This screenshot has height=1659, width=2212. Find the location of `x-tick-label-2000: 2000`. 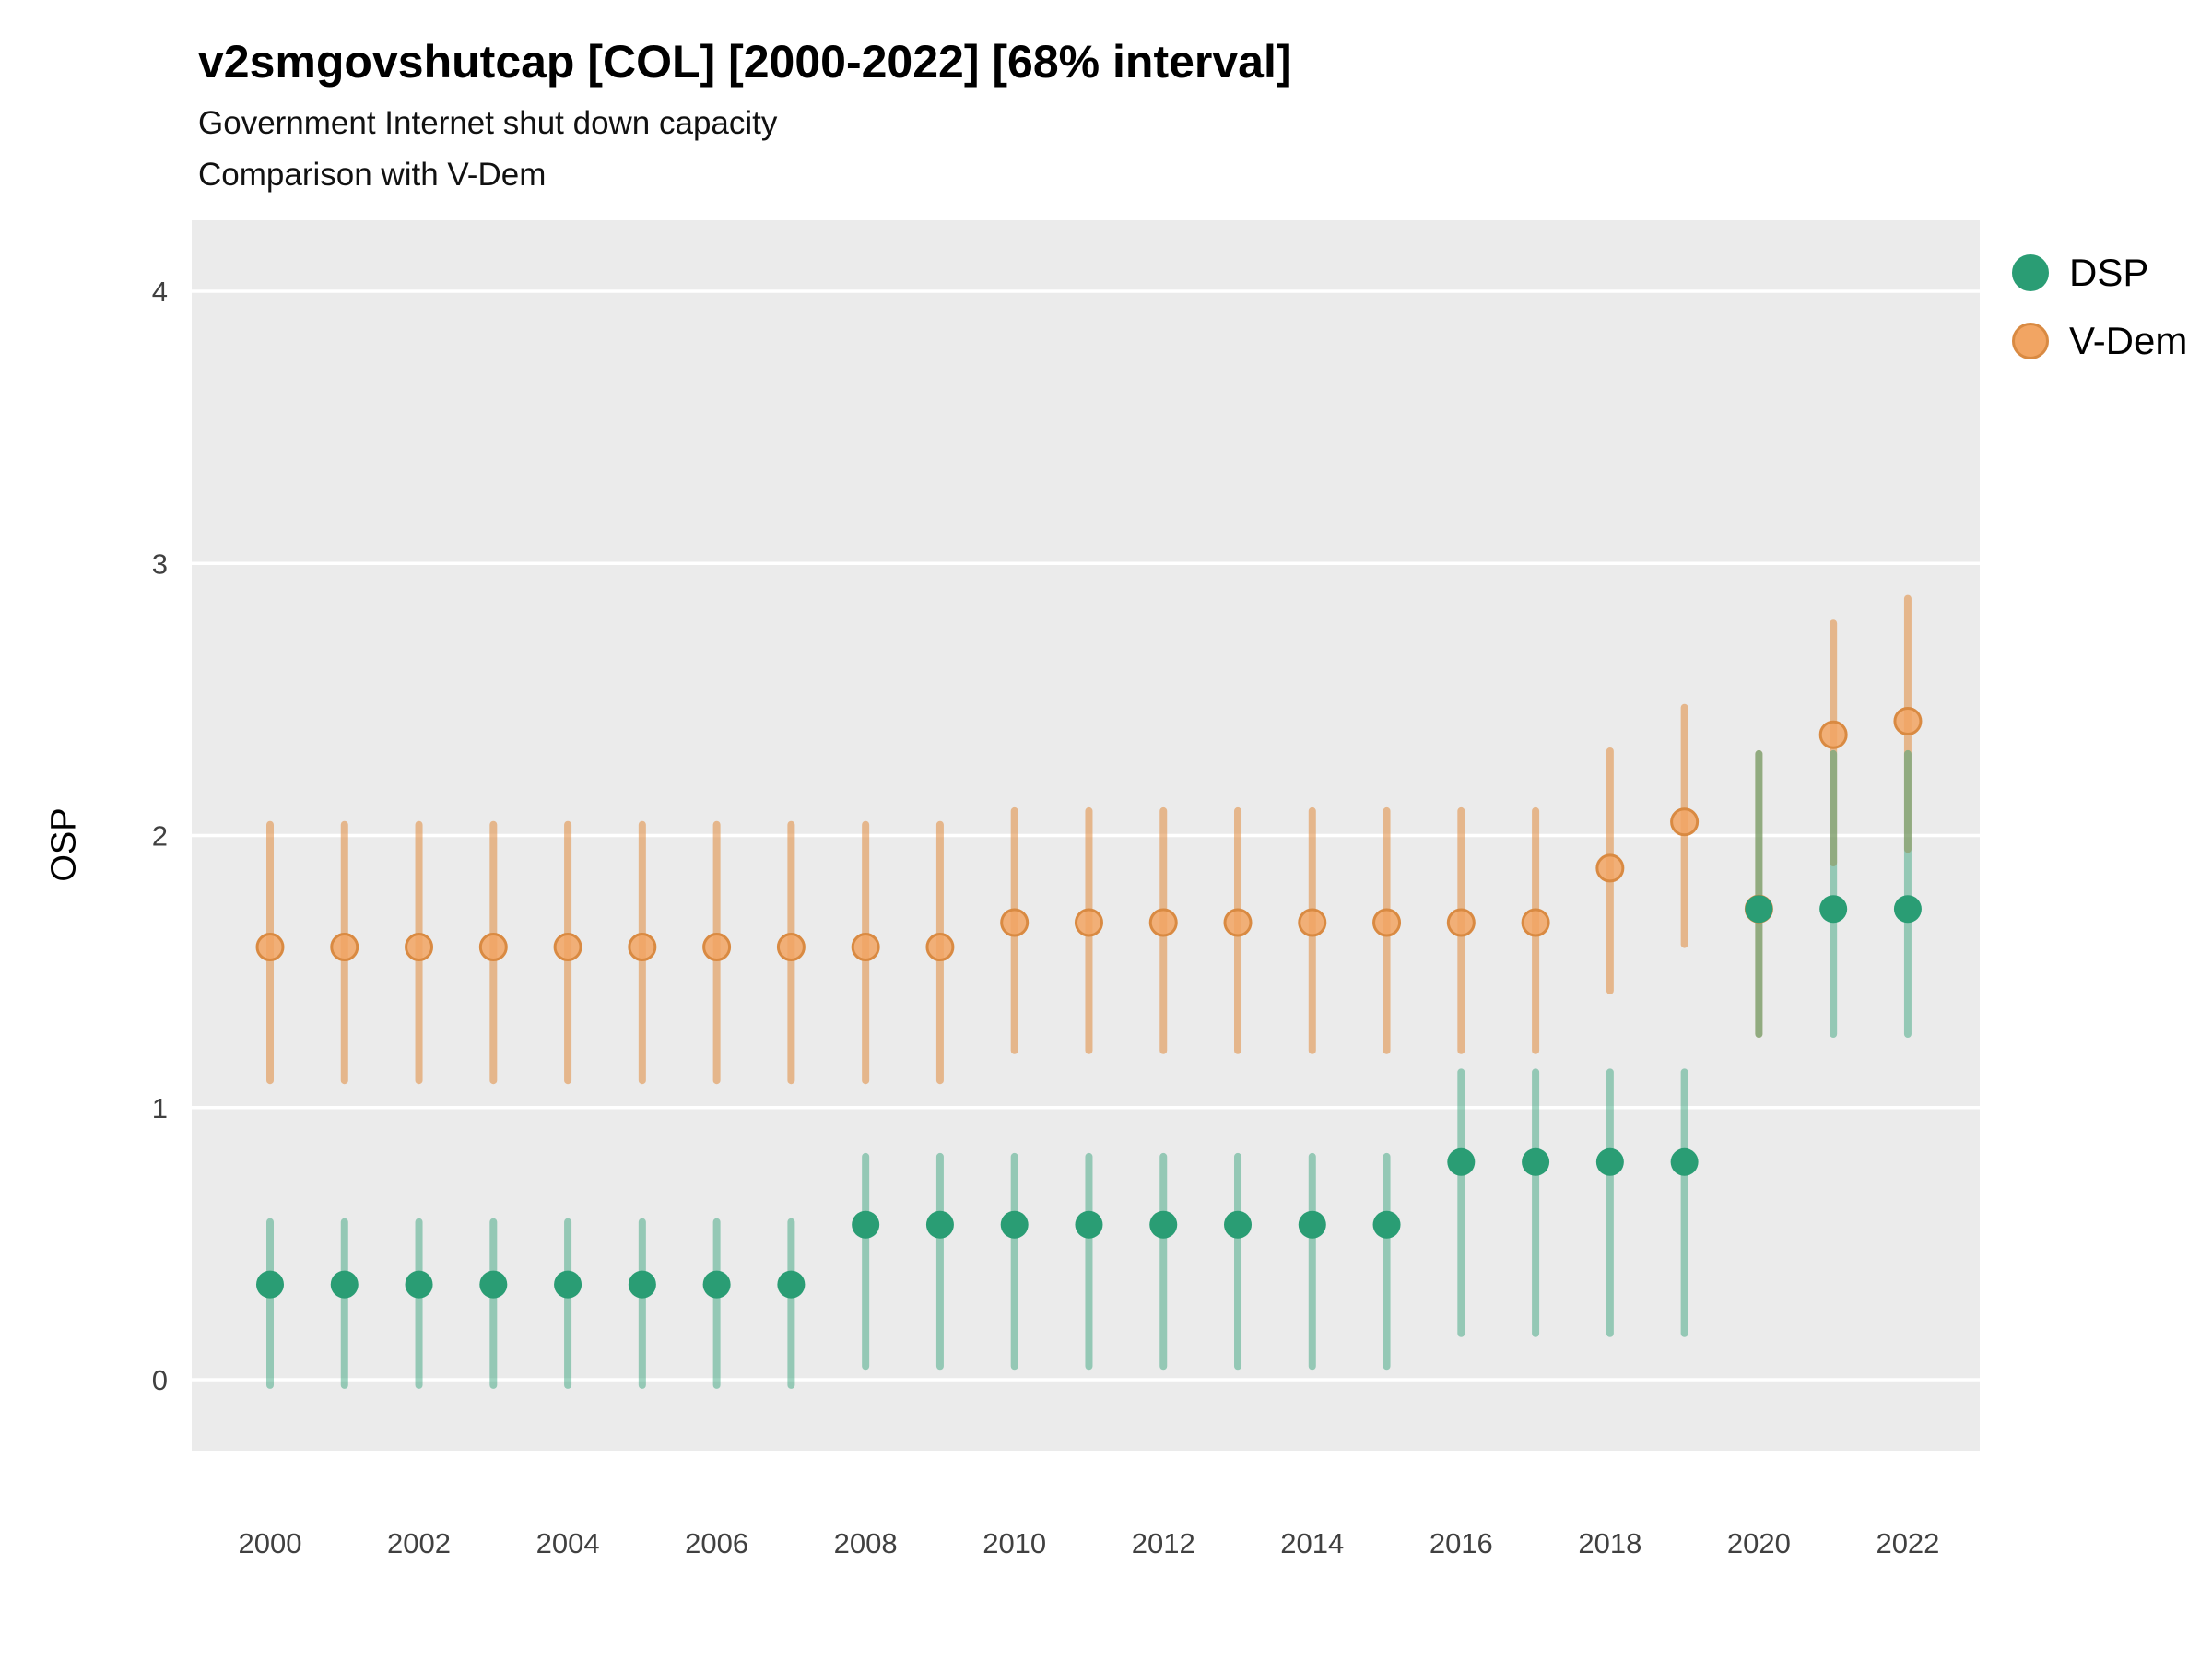

x-tick-label-2000: 2000 is located at coordinates (270, 1543).